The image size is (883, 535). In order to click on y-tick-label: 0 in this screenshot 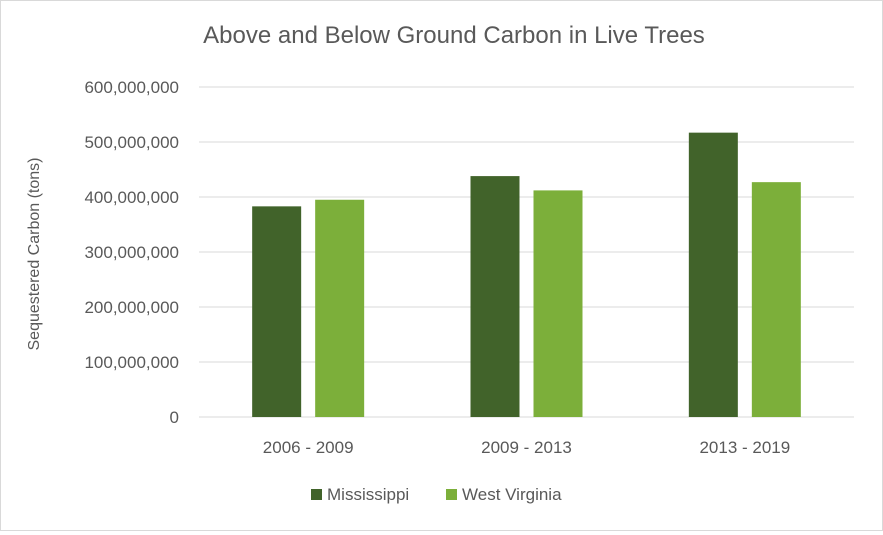, I will do `click(174, 417)`.